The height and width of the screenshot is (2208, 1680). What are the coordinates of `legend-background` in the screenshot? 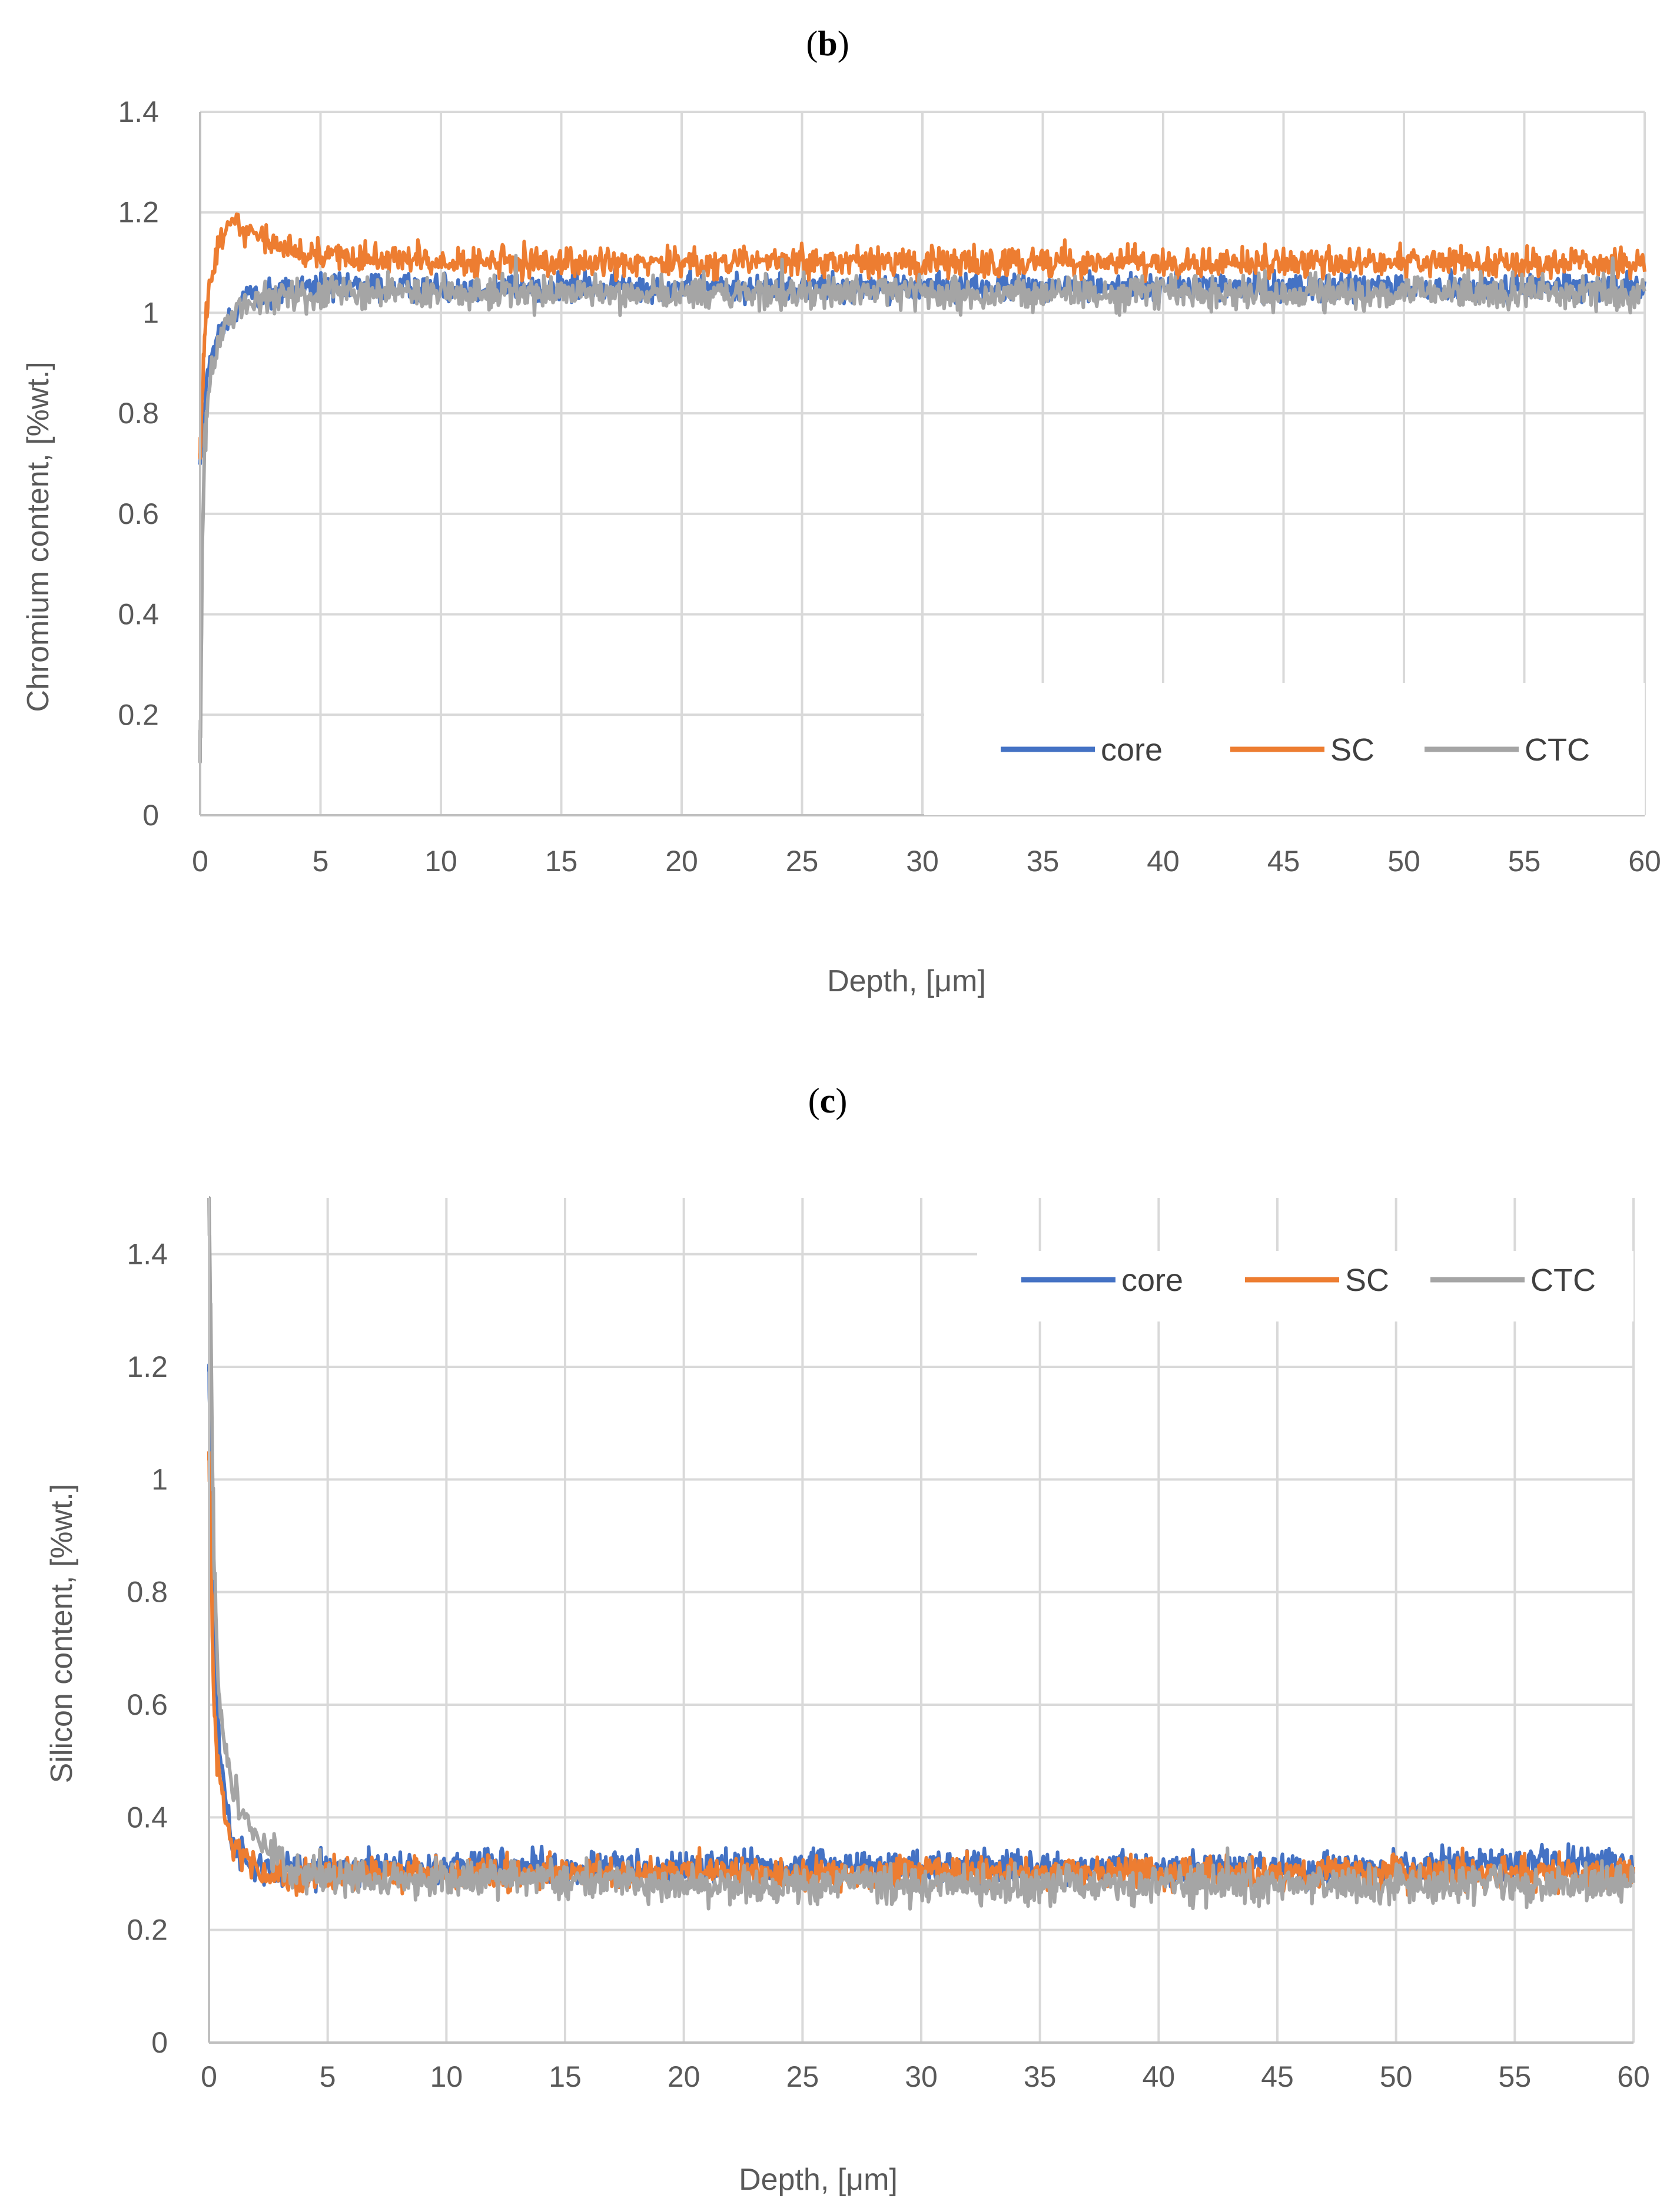 It's located at (1305, 1286).